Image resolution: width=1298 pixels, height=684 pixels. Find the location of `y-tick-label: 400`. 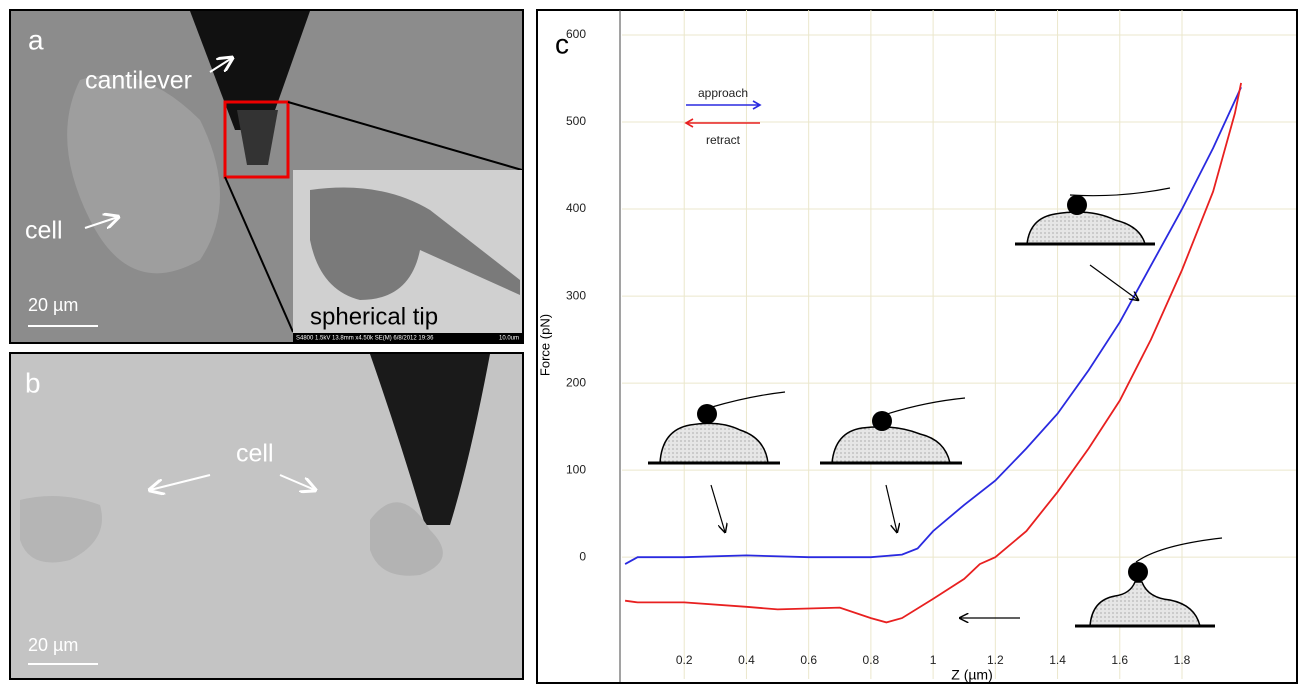

y-tick-label: 400 is located at coordinates (576, 208).